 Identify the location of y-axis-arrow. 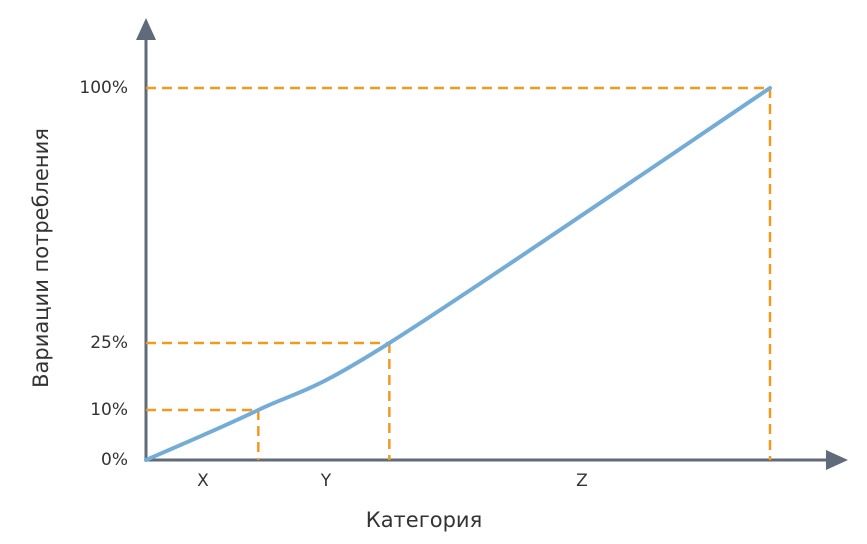
(146, 29).